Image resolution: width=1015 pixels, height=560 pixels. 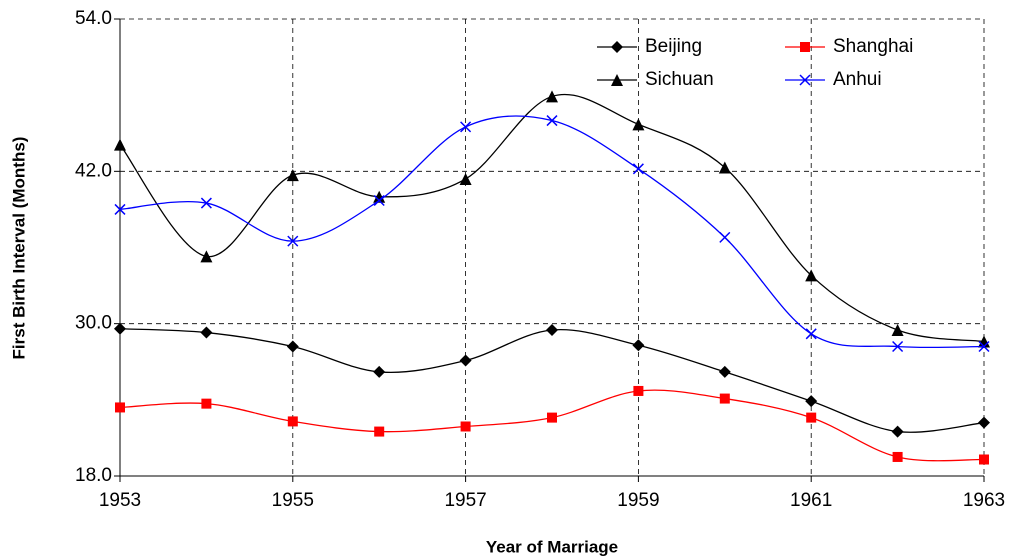 What do you see at coordinates (552, 546) in the screenshot?
I see `x-axis-label: Year of Marriage` at bounding box center [552, 546].